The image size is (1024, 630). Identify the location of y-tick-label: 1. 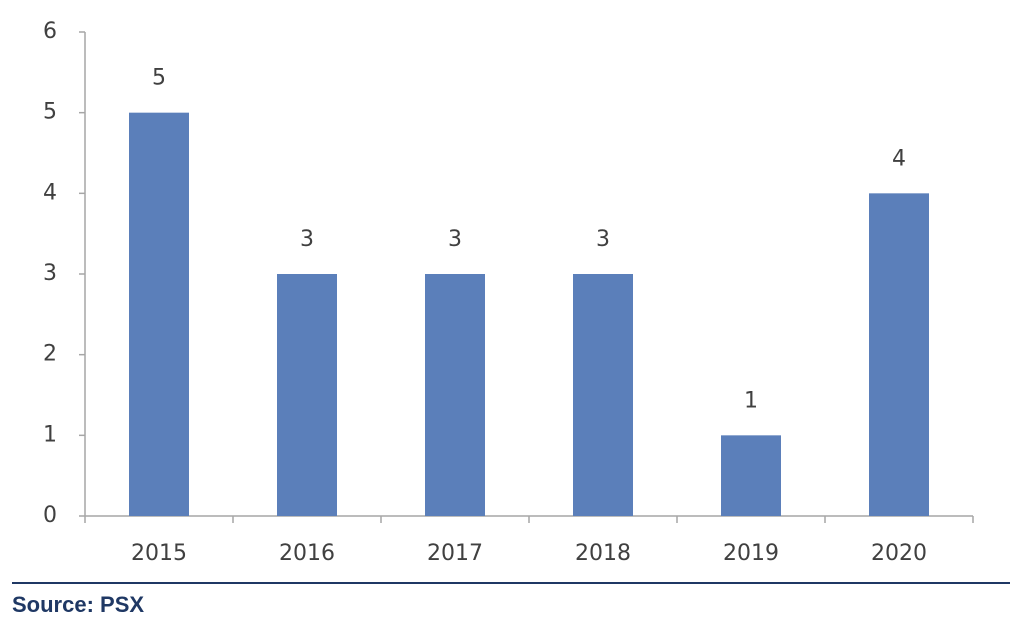
(50, 434).